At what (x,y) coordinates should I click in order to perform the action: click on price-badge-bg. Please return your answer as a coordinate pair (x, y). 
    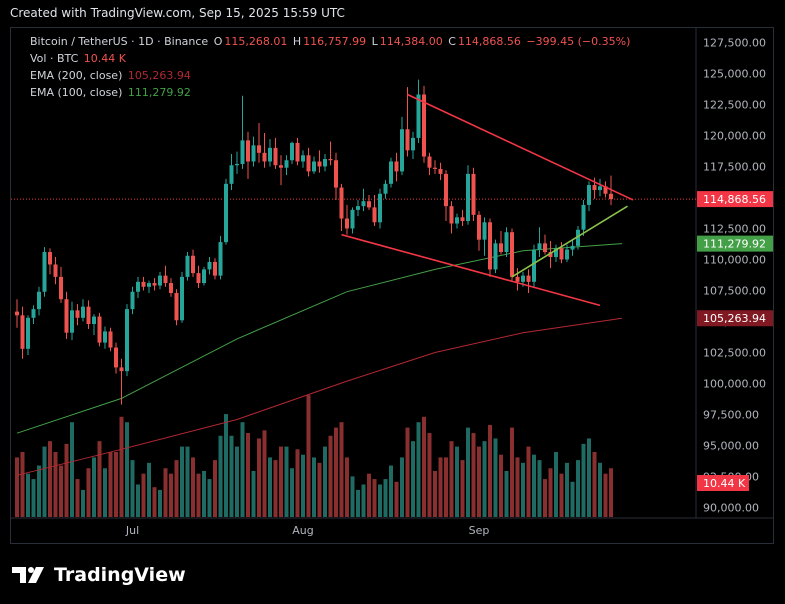
    Looking at the image, I should click on (735, 199).